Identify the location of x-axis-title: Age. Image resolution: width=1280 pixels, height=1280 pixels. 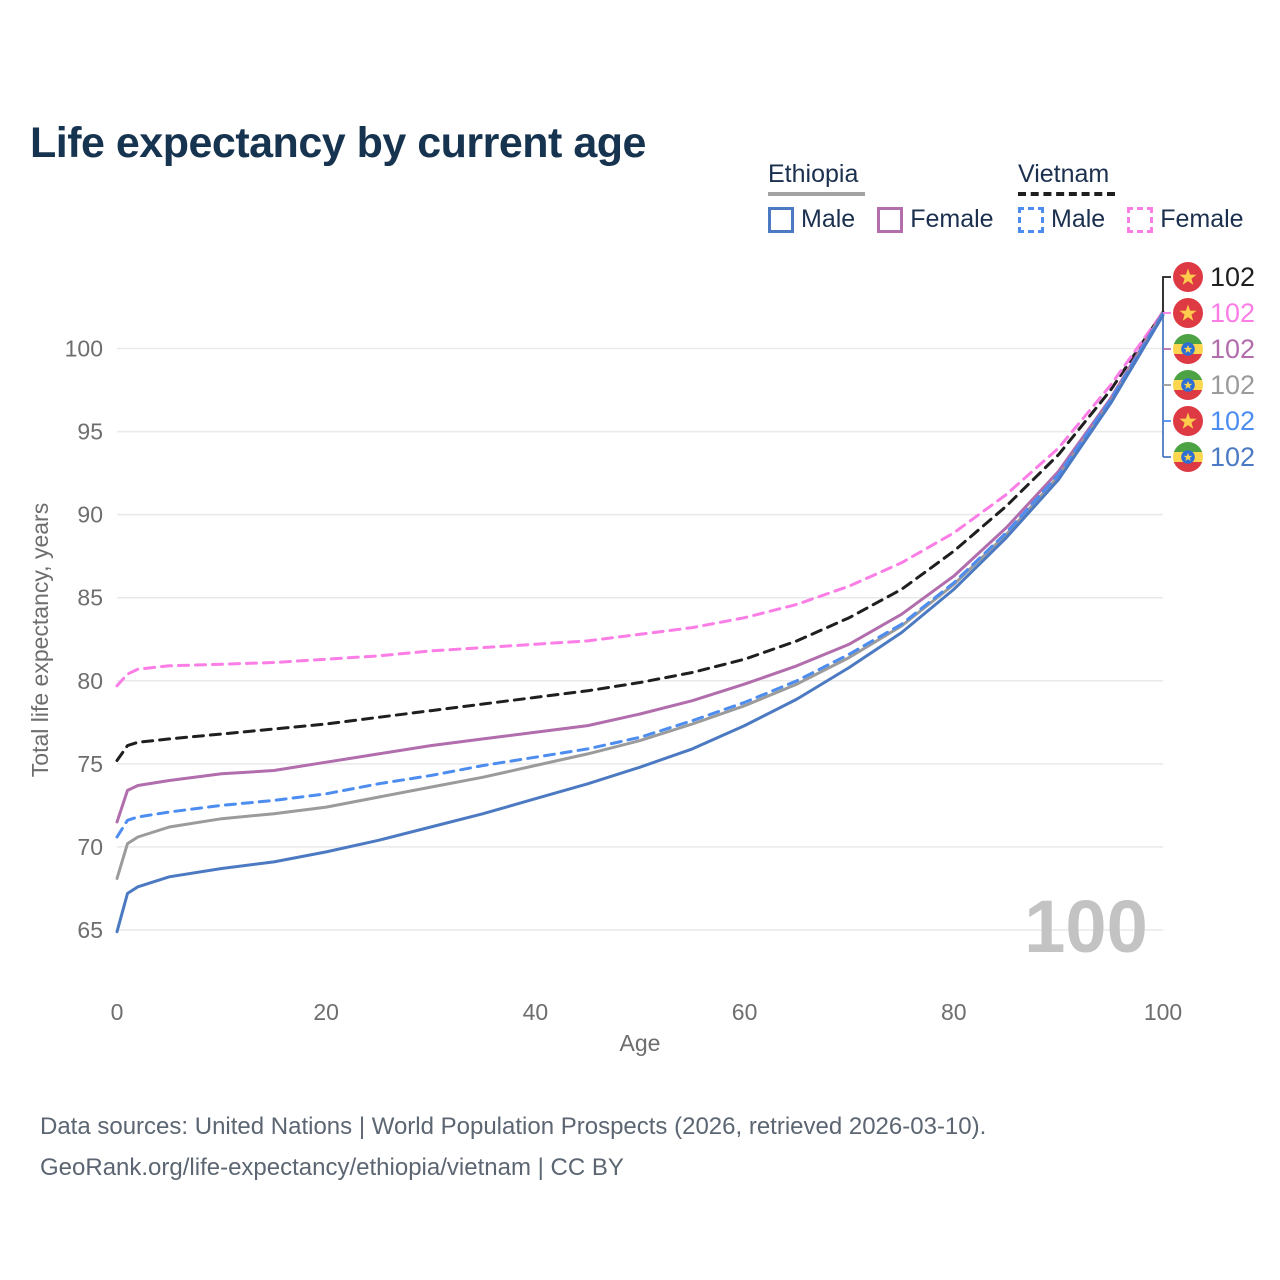
(640, 1043).